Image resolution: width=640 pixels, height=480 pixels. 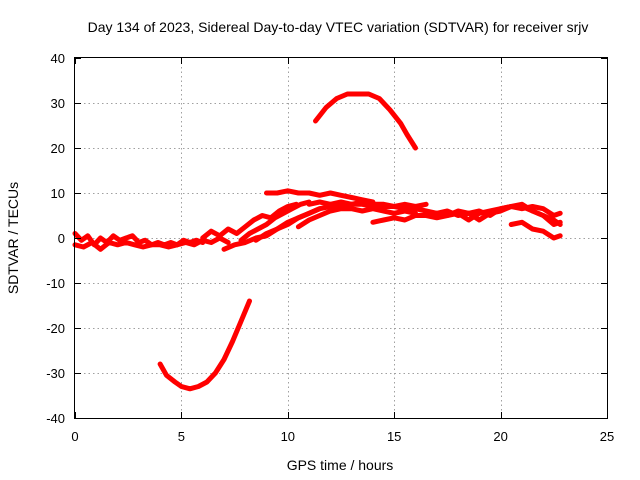 What do you see at coordinates (607, 436) in the screenshot?
I see `x-tick-label: 25` at bounding box center [607, 436].